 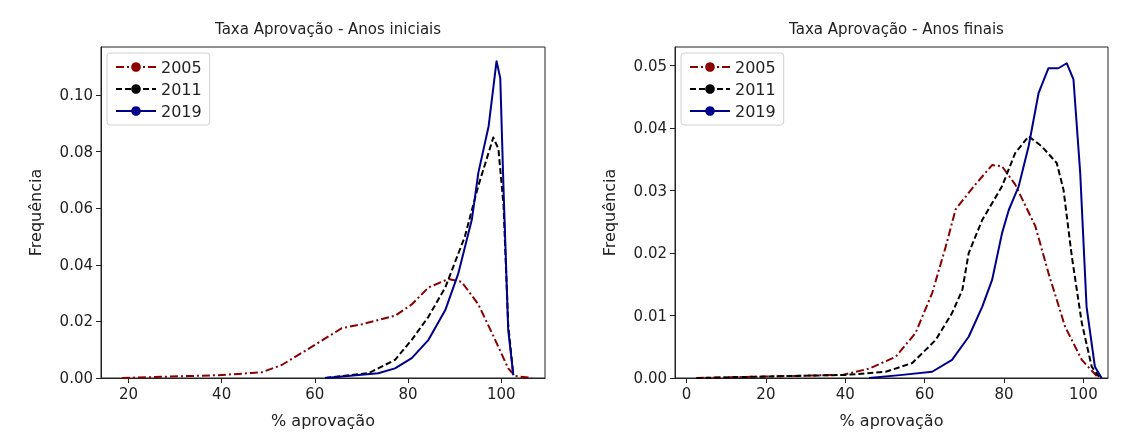 I want to click on chart-title: Taxa Aprovação - Anos iniciais, so click(x=327, y=28).